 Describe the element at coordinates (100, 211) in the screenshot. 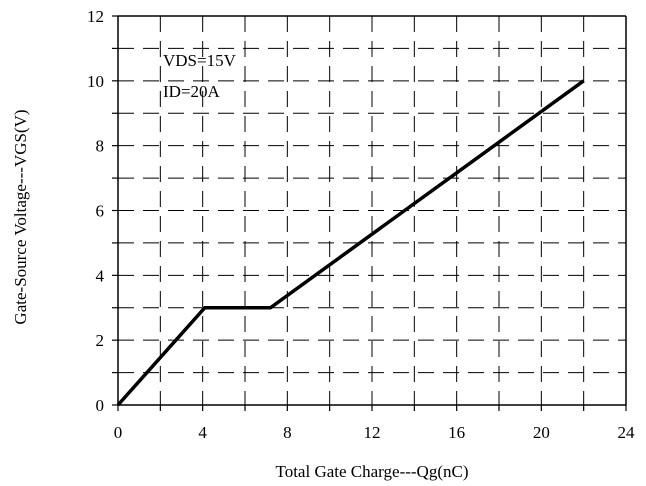

I see `y-tick-label: 6` at that location.